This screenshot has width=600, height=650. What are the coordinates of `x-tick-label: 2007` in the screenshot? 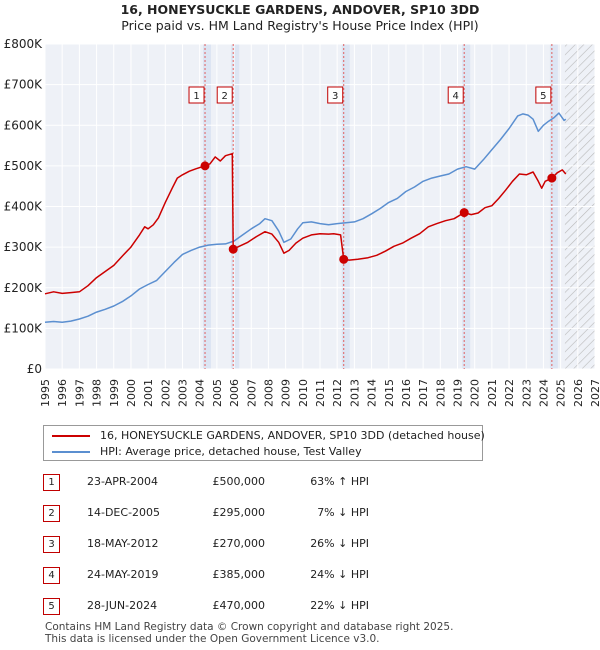 It's located at (251, 393).